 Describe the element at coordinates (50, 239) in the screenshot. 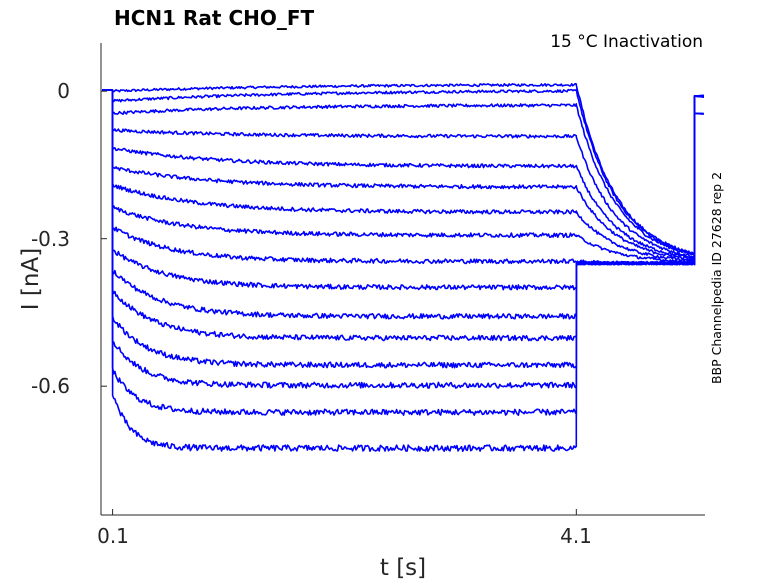

I see `ytick-label: -0.3` at that location.